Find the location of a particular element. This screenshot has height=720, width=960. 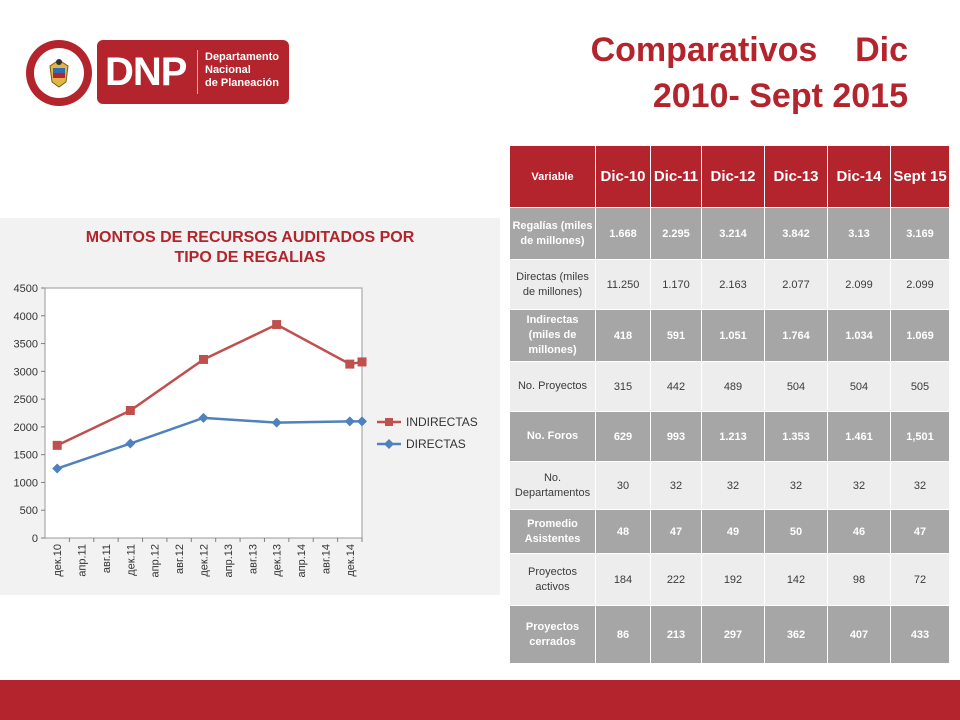

table-cell: 3.13 is located at coordinates (859, 233).